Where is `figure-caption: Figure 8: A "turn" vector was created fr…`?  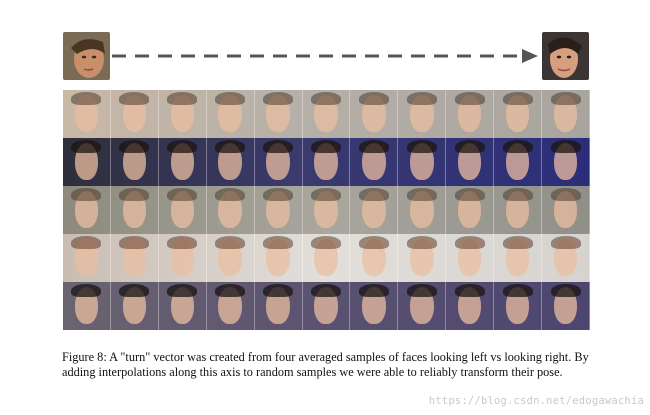 figure-caption: Figure 8: A "turn" vector was created fr… is located at coordinates (325, 364).